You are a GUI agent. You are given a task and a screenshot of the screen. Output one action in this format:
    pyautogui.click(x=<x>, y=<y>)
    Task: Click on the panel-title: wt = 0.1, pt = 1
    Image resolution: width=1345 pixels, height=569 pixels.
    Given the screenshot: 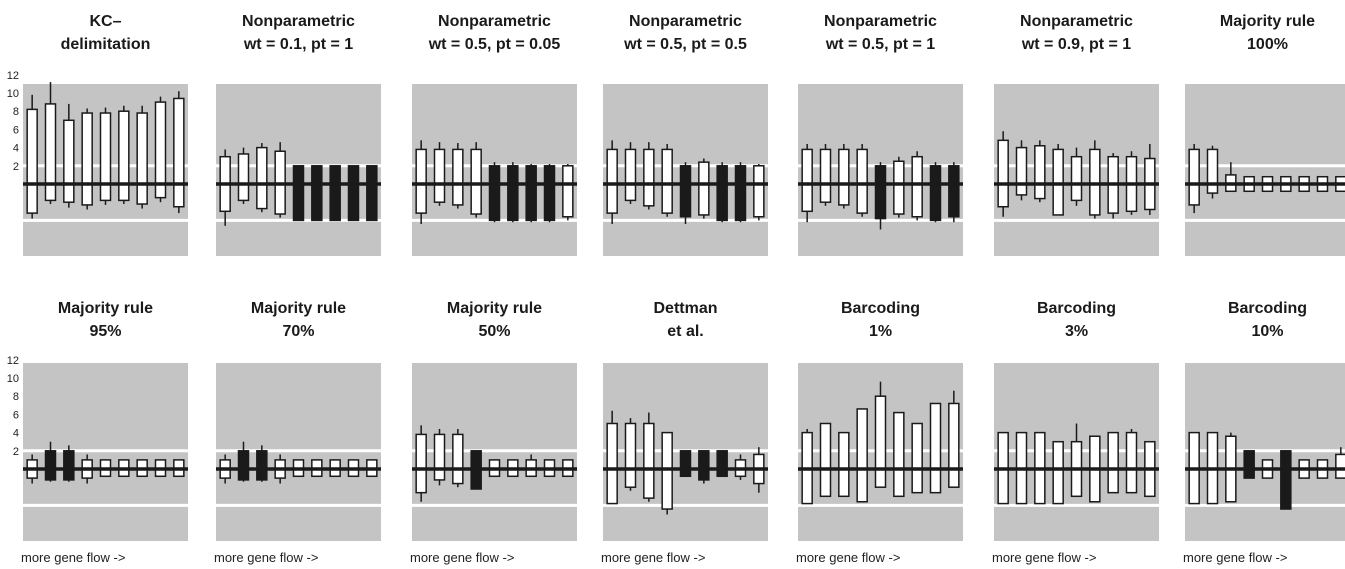 What is the action you would take?
    pyautogui.click(x=298, y=44)
    